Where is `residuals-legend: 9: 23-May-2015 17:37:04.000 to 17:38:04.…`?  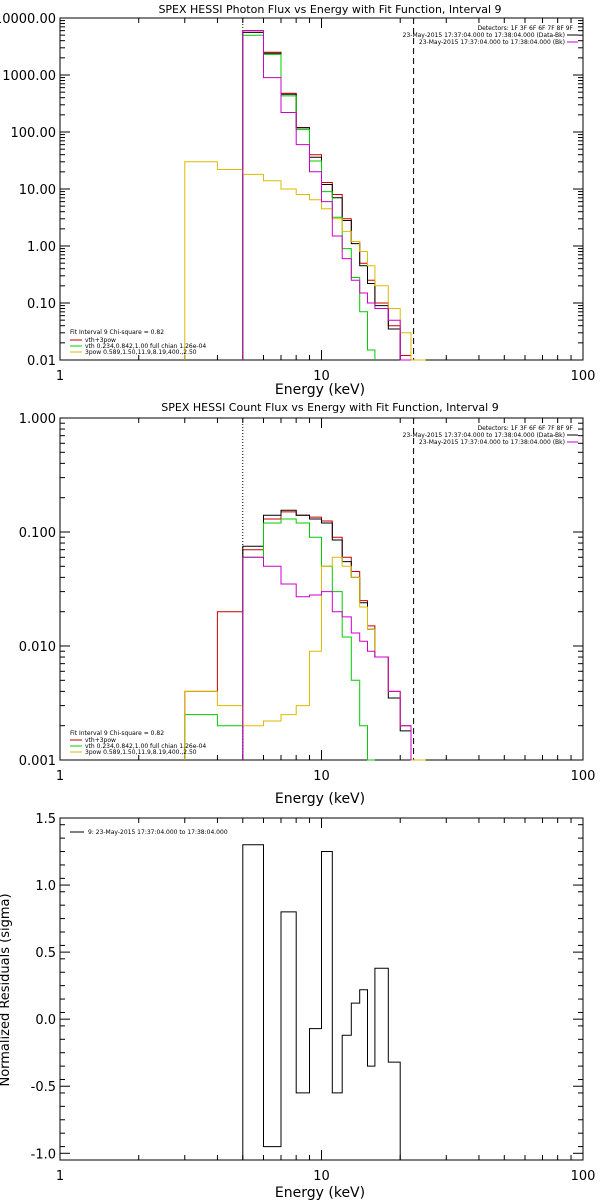
residuals-legend: 9: 23-May-2015 17:37:04.000 to 17:38:04.… is located at coordinates (149, 832).